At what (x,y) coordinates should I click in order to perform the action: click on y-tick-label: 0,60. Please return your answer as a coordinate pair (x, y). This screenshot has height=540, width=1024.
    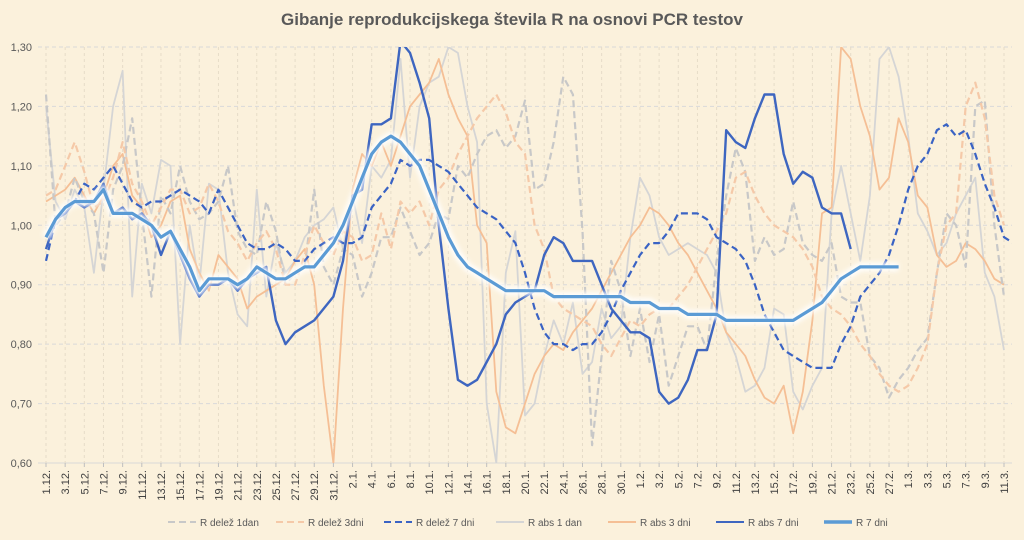
    Looking at the image, I should click on (21, 464).